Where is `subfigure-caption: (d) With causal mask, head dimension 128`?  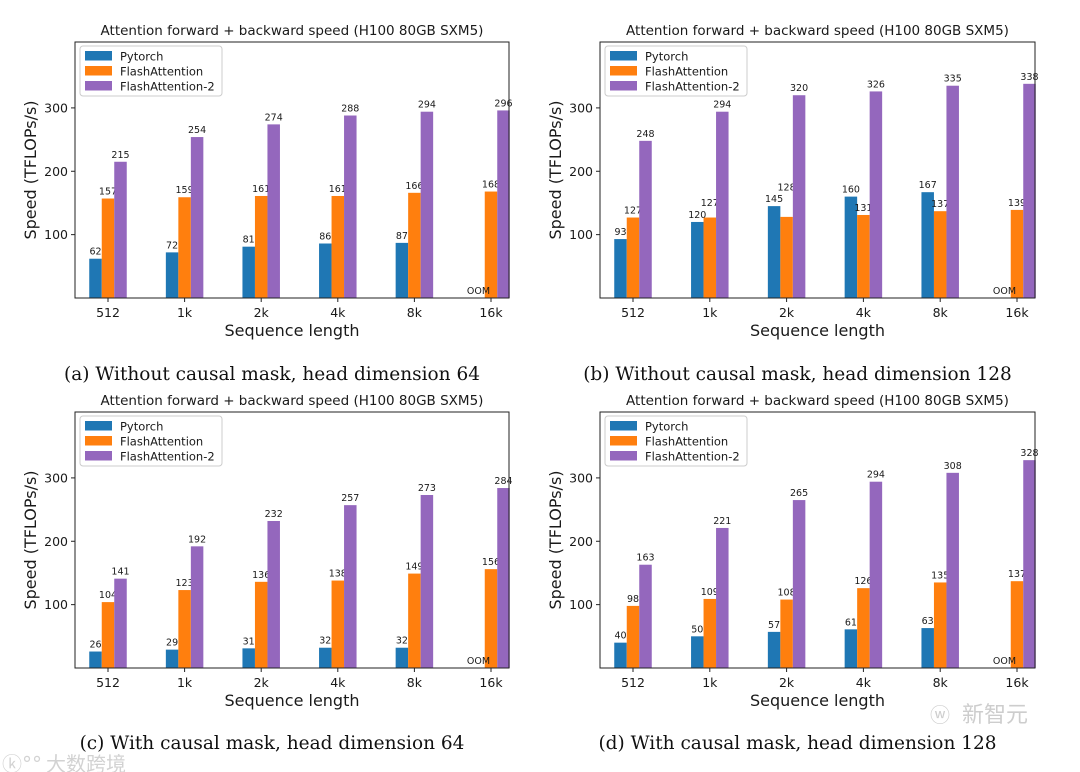 subfigure-caption: (d) With causal mask, head dimension 128 is located at coordinates (797, 743).